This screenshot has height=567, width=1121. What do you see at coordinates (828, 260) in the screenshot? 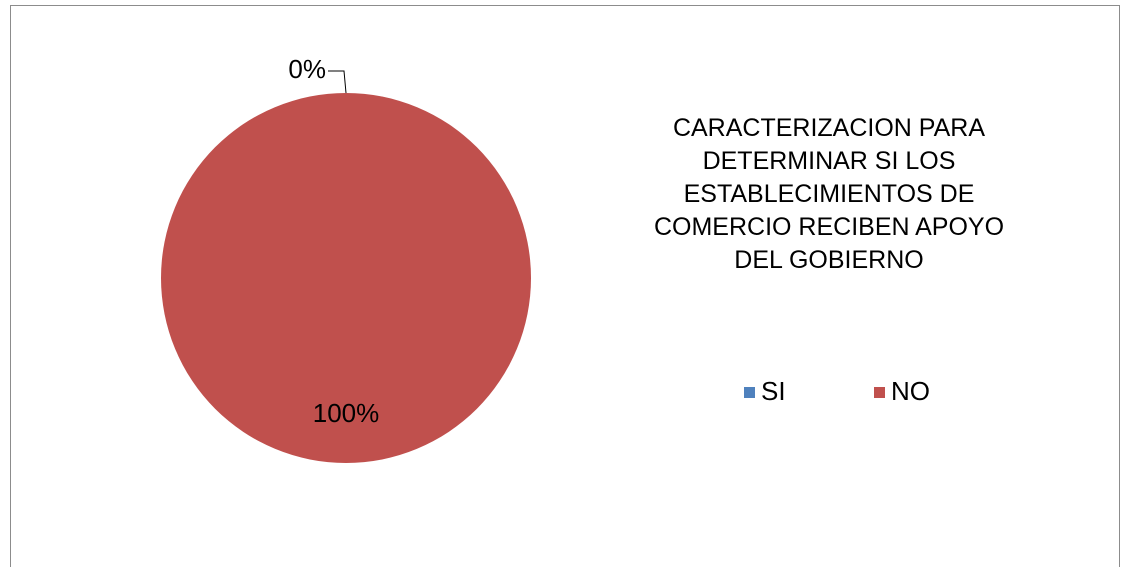
I see `chart-title: DEL GOBIERNO` at bounding box center [828, 260].